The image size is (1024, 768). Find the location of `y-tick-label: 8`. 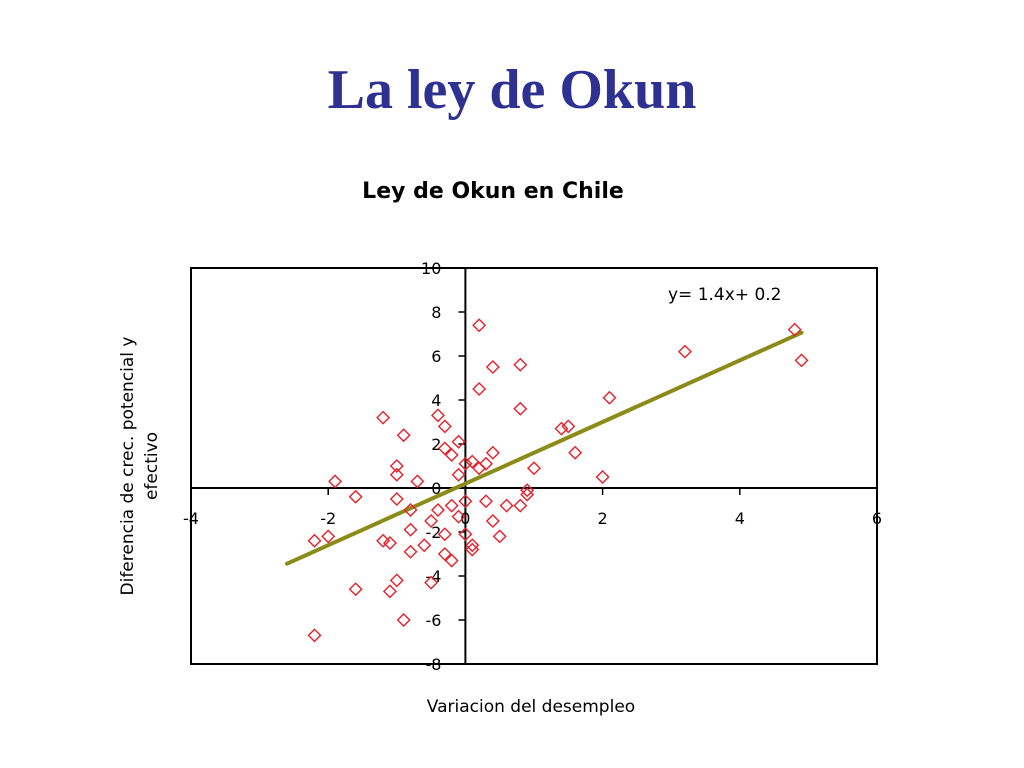

y-tick-label: 8 is located at coordinates (436, 312).